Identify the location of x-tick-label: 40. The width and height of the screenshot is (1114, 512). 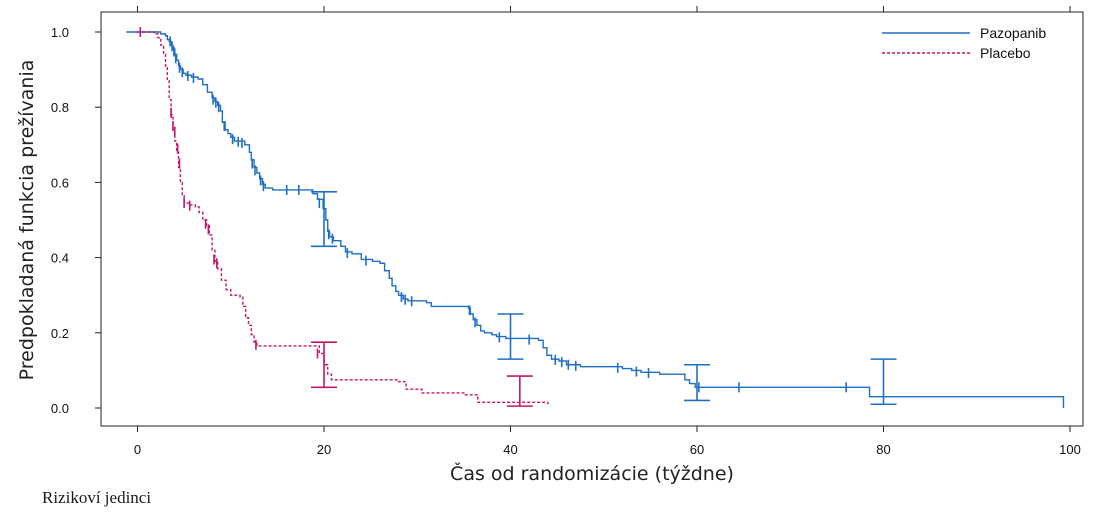
(510, 449).